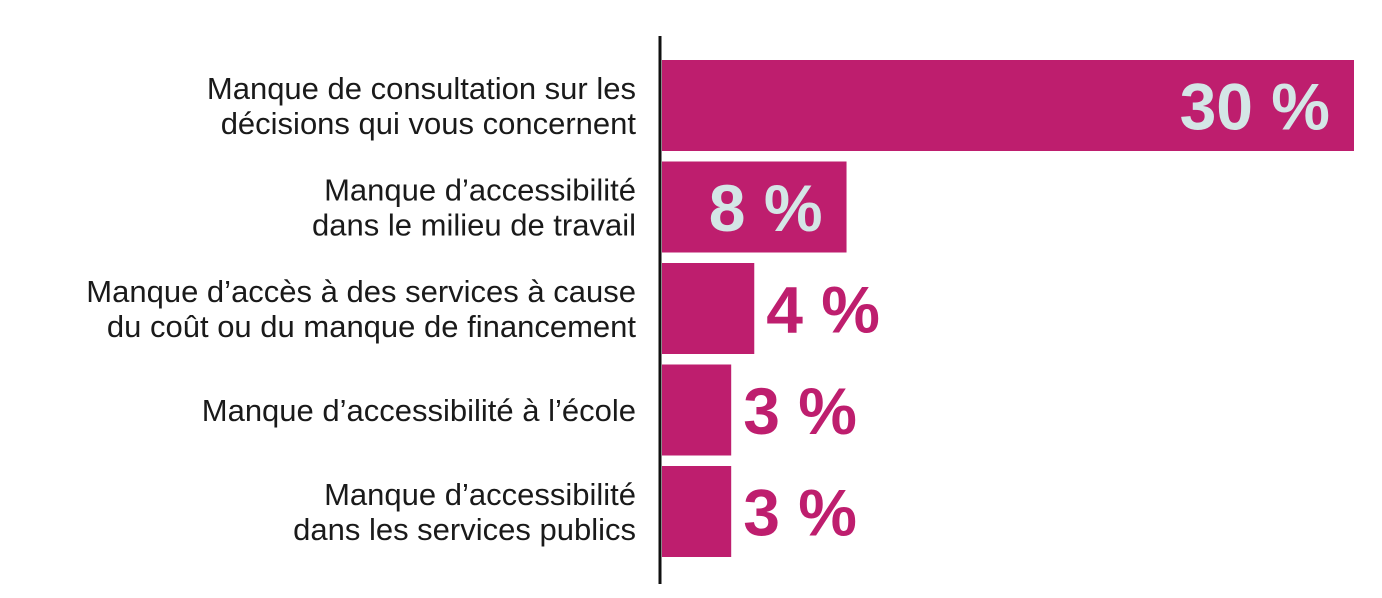 This screenshot has height=598, width=1382. Describe the element at coordinates (800, 513) in the screenshot. I see `value-label-4: 3 %` at that location.